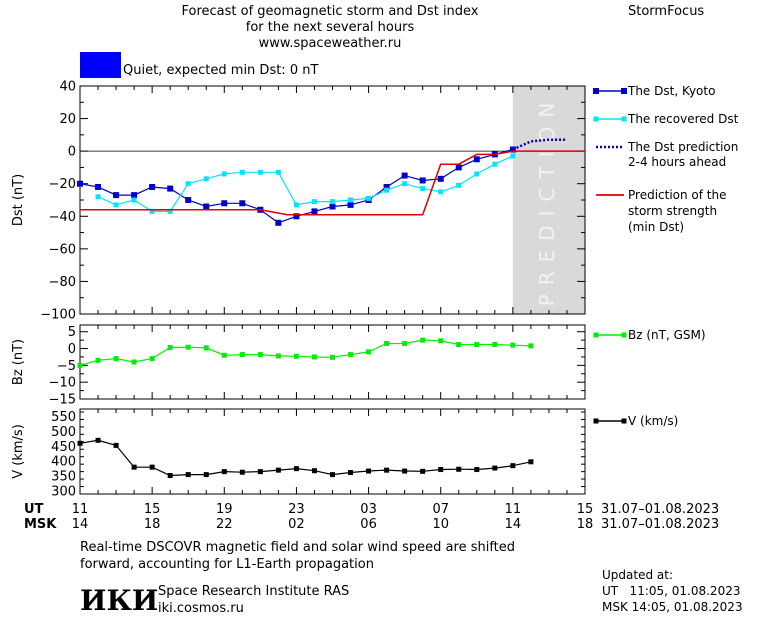 The image size is (760, 620). Describe the element at coordinates (637, 575) in the screenshot. I see `updated-label: Updated at:` at that location.